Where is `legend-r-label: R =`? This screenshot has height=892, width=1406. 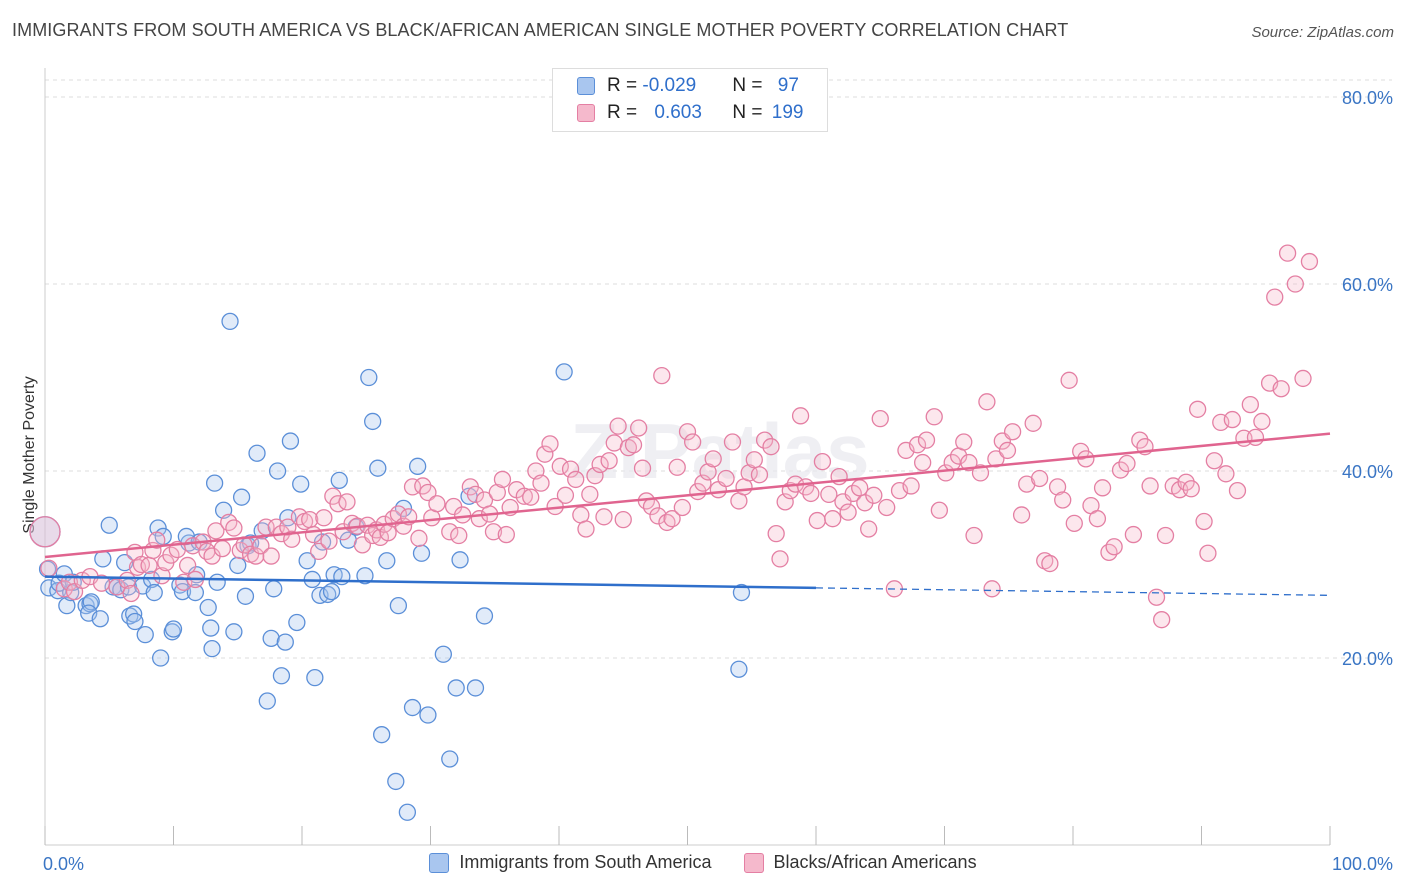 legend-r-label: R = is located at coordinates (625, 112).